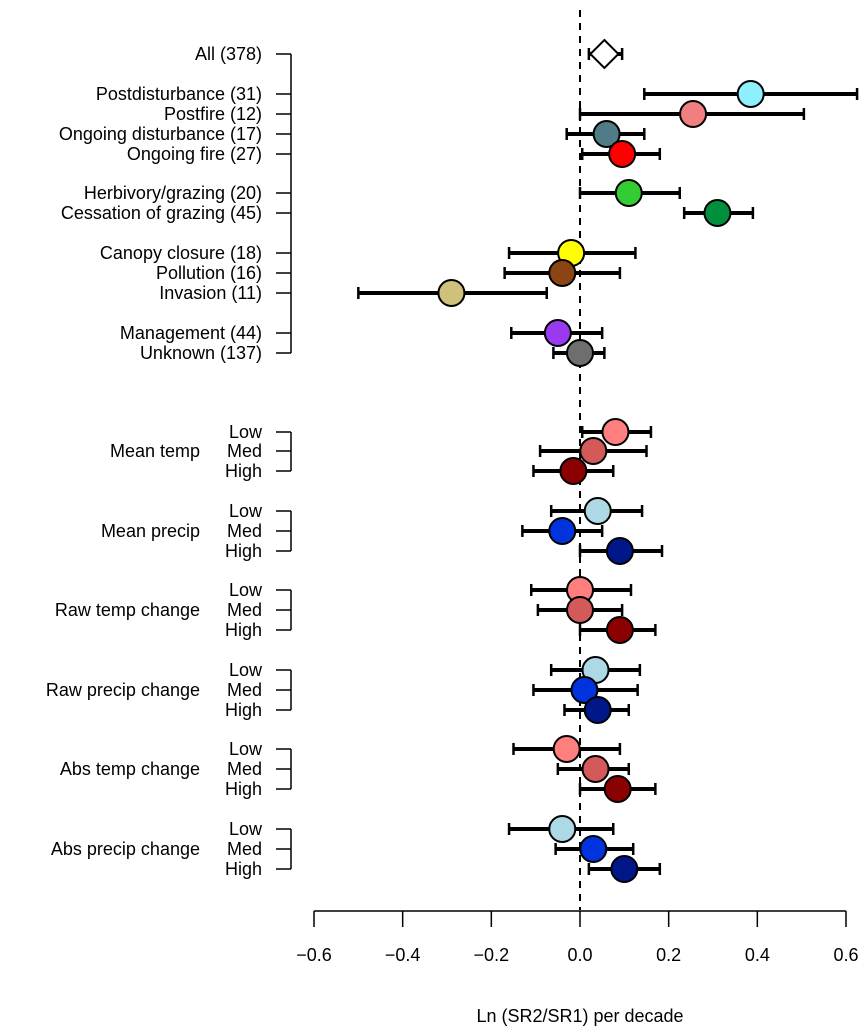 The height and width of the screenshot is (1026, 861). I want to click on group-bracket-mean-temp, so click(284, 451).